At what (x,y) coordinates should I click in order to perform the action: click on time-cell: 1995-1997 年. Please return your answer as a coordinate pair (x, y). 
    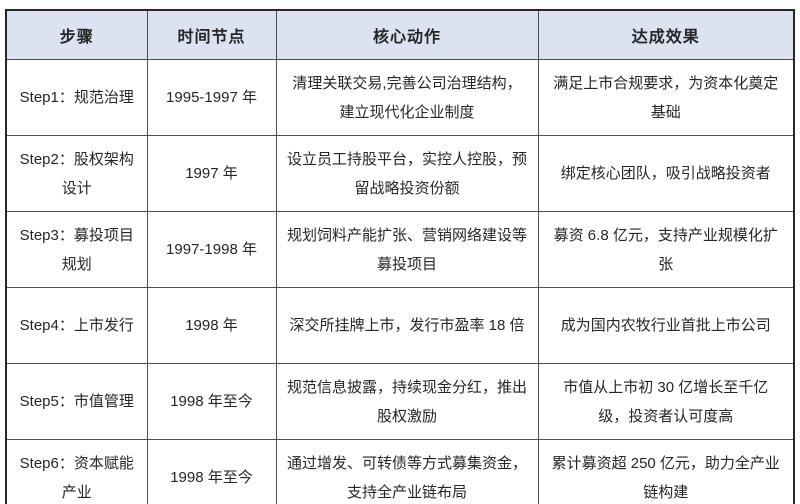
    Looking at the image, I should click on (211, 97).